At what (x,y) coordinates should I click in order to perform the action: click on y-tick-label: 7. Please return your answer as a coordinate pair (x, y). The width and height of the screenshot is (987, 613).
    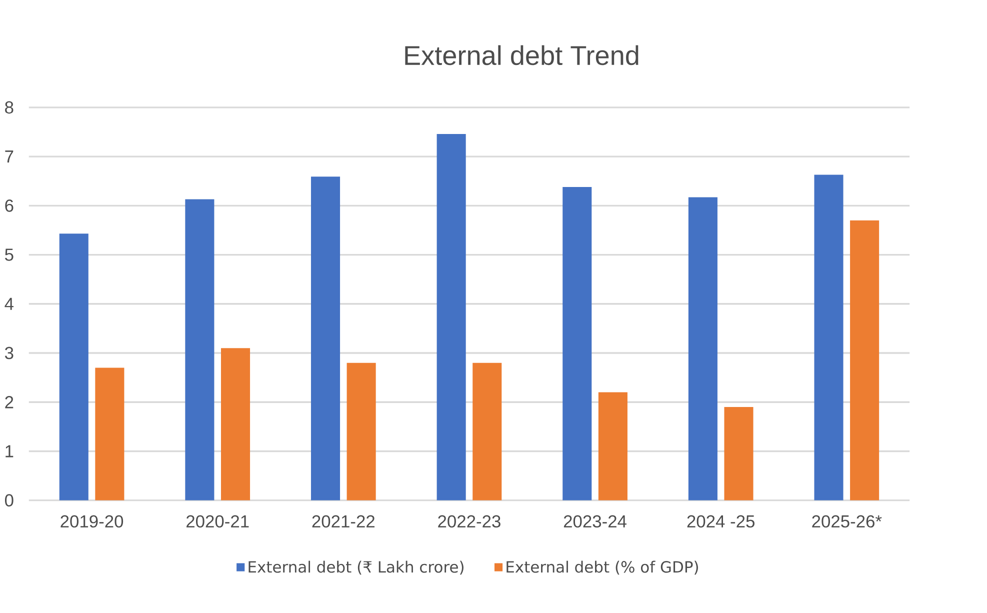
    Looking at the image, I should click on (9, 156).